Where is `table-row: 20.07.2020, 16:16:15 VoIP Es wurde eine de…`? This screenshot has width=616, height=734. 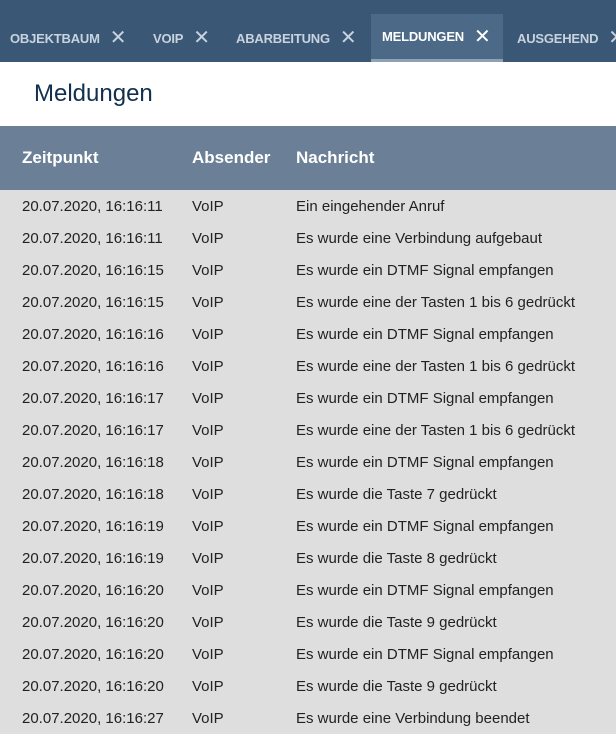
table-row: 20.07.2020, 16:16:15 VoIP Es wurde eine de… is located at coordinates (308, 302).